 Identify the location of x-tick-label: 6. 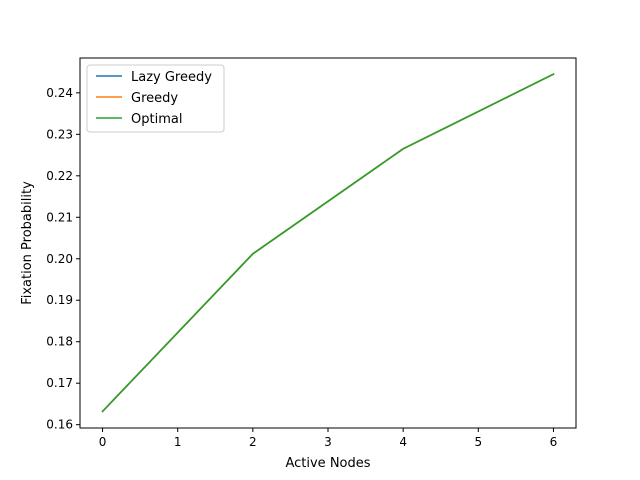
(554, 442).